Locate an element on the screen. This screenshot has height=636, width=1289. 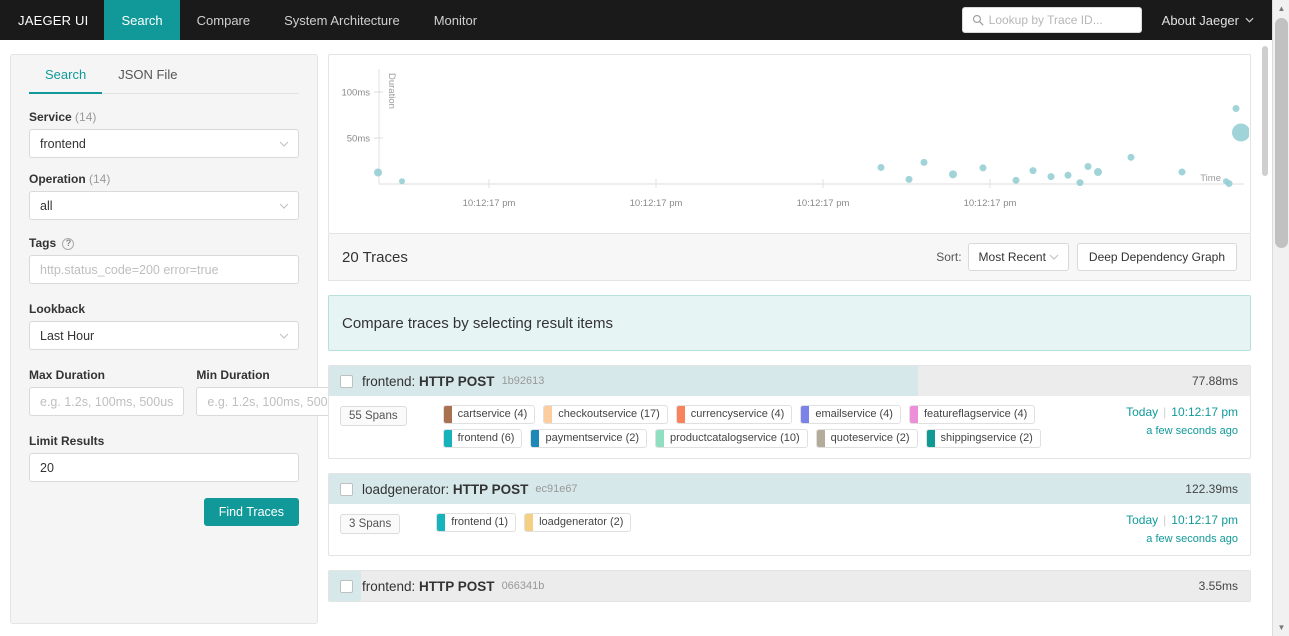
field-service: Service (14) frontend is located at coordinates (164, 134).